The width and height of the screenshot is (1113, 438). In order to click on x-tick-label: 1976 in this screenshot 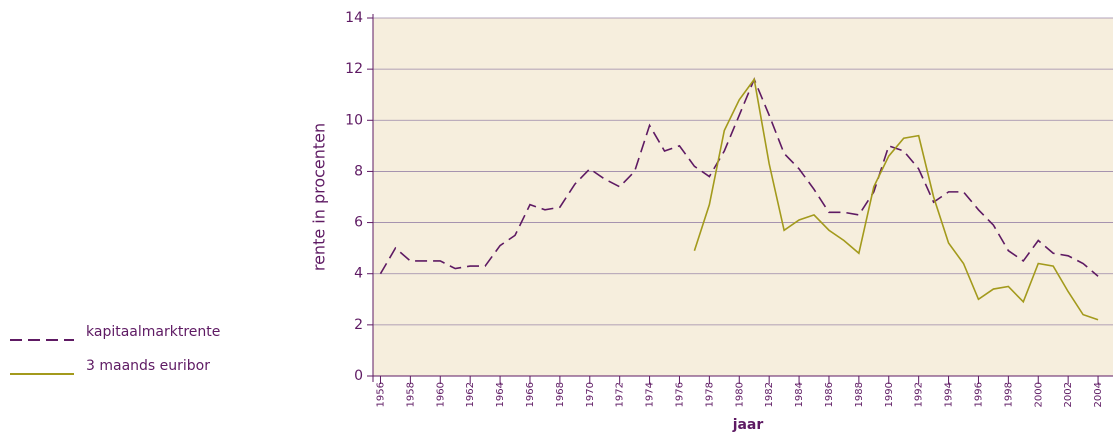, I will do `click(679, 394)`.